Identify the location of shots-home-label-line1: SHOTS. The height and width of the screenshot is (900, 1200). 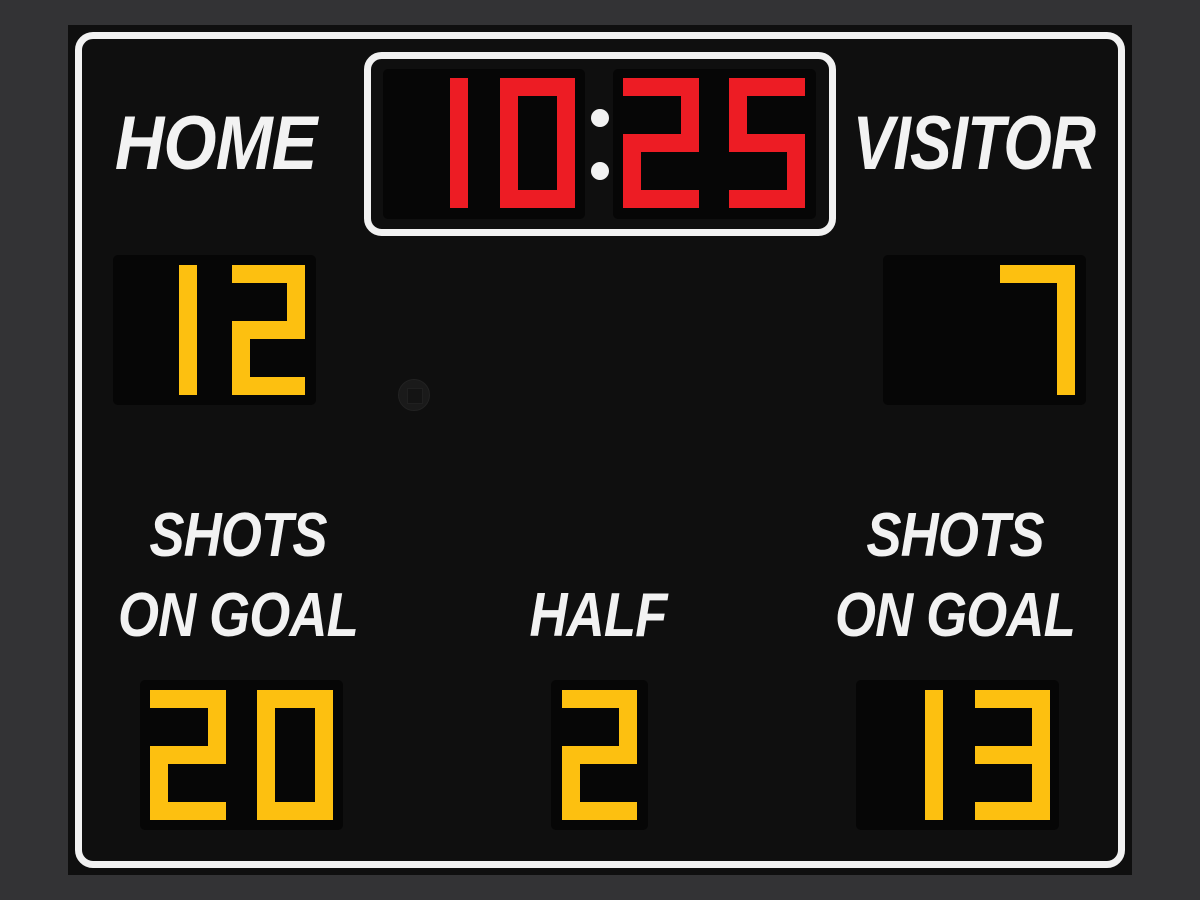
(238, 535).